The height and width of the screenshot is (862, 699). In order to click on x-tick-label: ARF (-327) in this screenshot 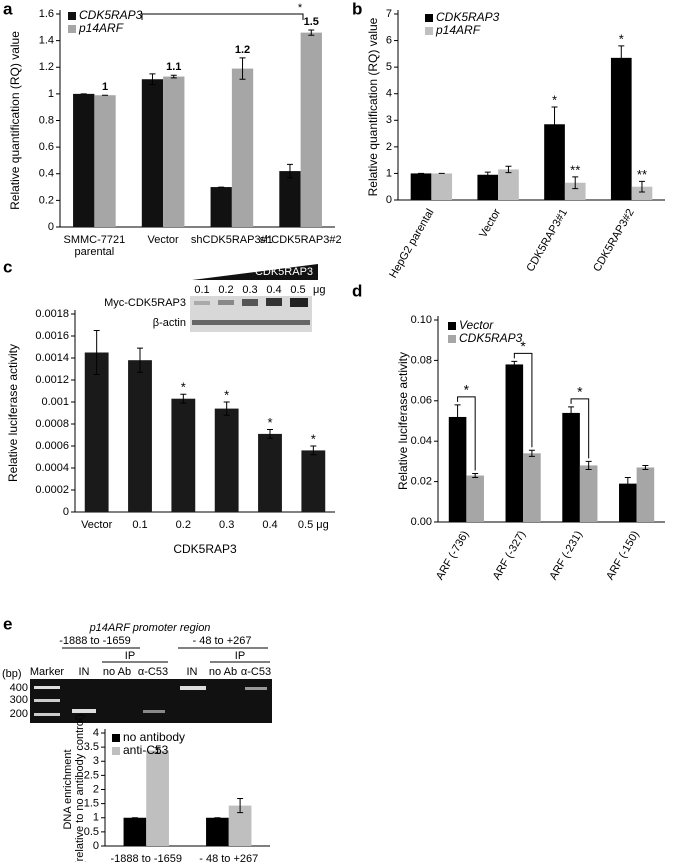, I will do `click(510, 555)`.